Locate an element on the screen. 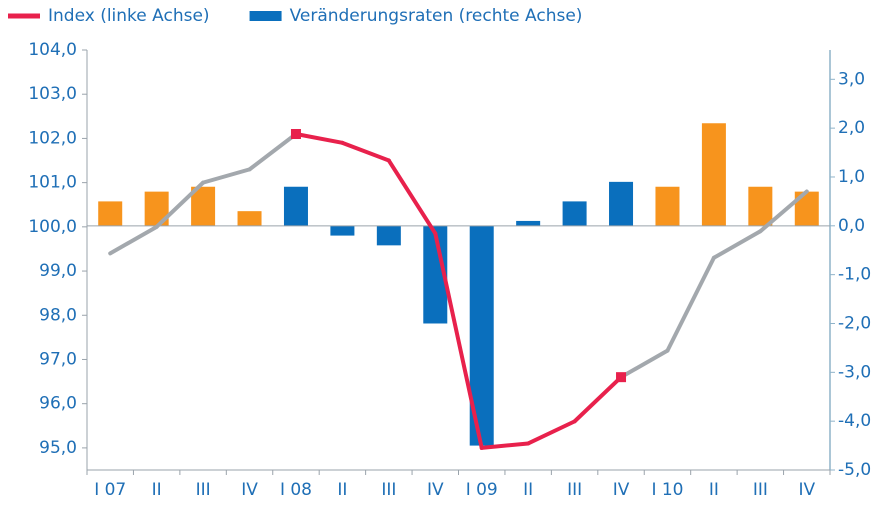 The width and height of the screenshot is (872, 505). legend-swatch is located at coordinates (265, 16).